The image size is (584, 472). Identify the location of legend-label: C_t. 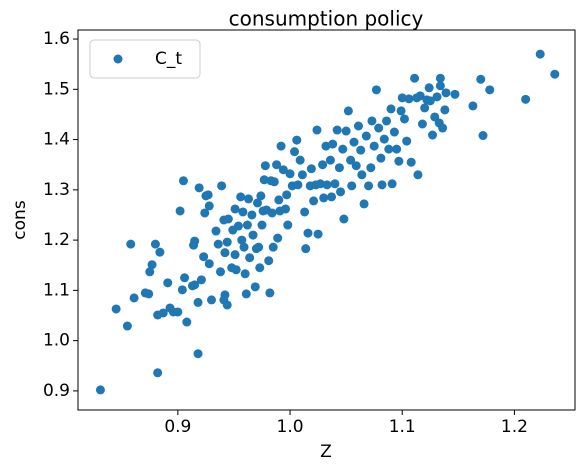
(168, 59).